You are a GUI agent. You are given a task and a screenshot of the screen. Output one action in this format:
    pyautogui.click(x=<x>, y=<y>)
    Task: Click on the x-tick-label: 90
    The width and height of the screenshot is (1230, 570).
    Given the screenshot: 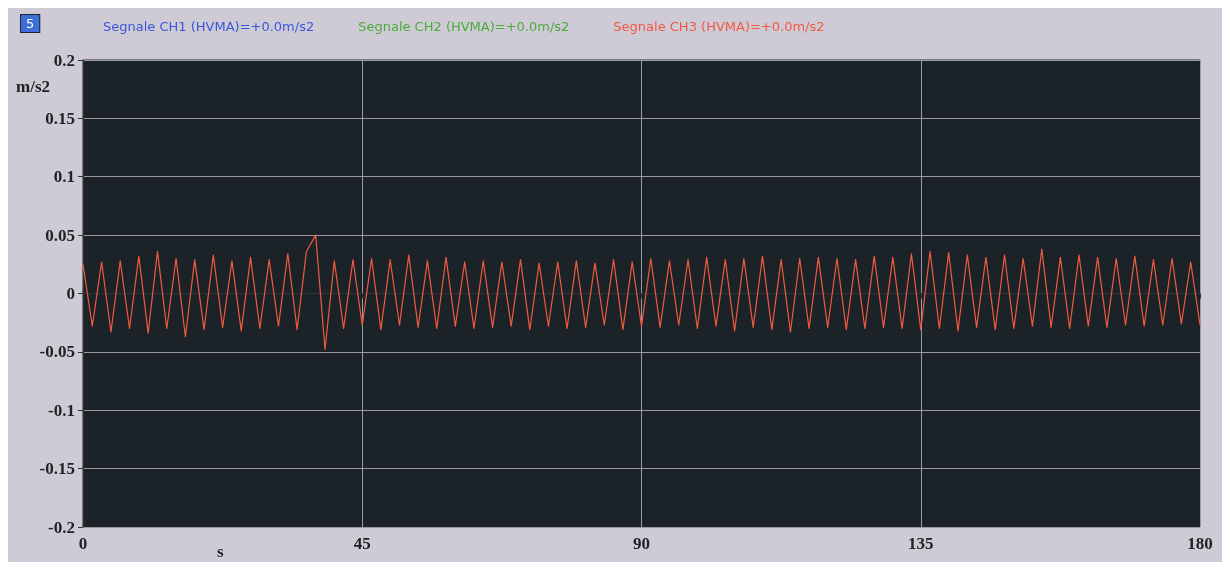 What is the action you would take?
    pyautogui.click(x=641, y=543)
    